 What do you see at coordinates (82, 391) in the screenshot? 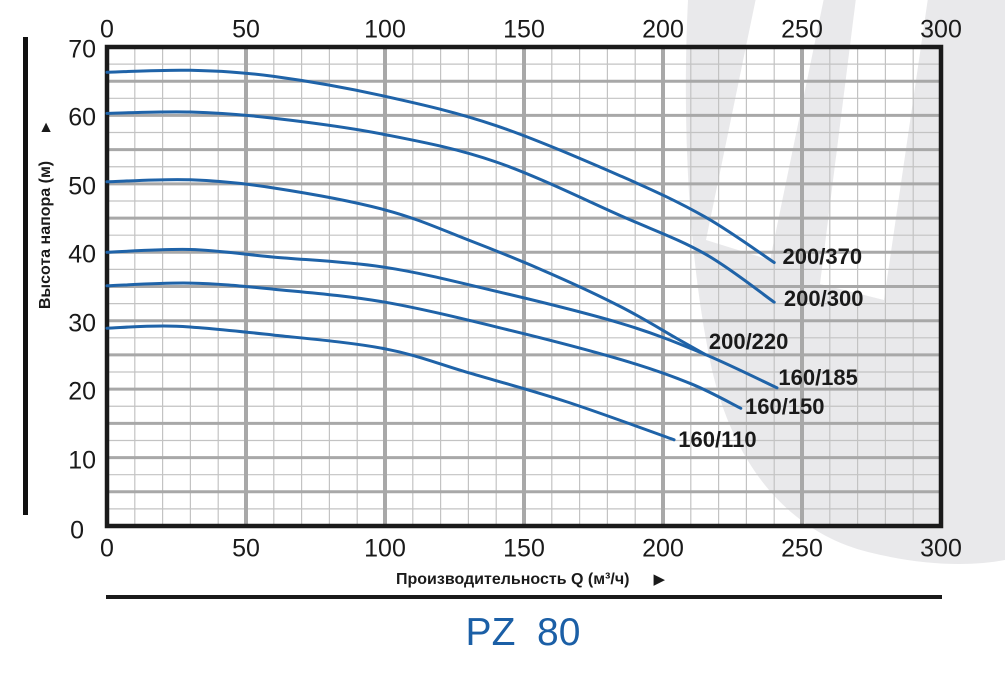
I see `y-tick-label: 20` at bounding box center [82, 391].